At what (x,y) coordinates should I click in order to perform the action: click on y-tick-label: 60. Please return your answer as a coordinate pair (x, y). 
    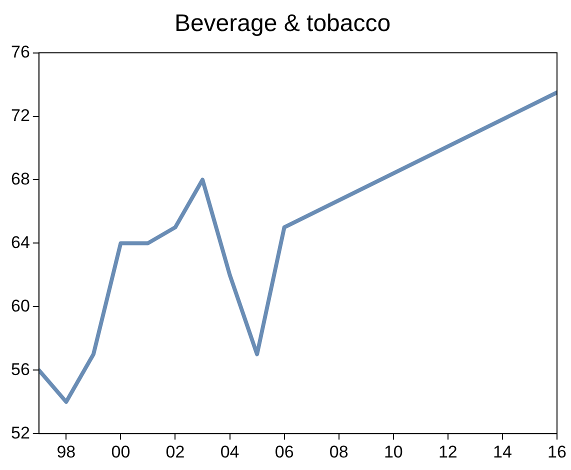
    Looking at the image, I should click on (20, 306).